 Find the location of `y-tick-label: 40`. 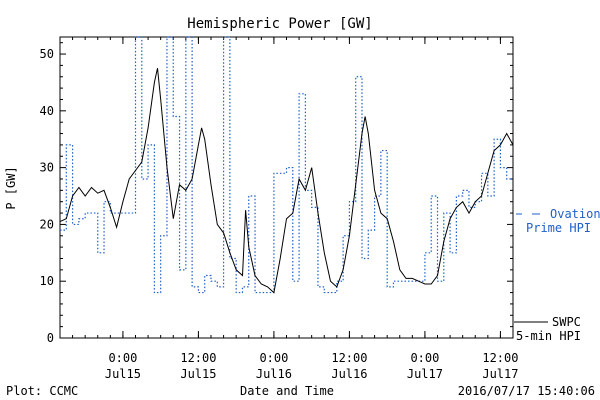

y-tick-label: 40 is located at coordinates (47, 111).